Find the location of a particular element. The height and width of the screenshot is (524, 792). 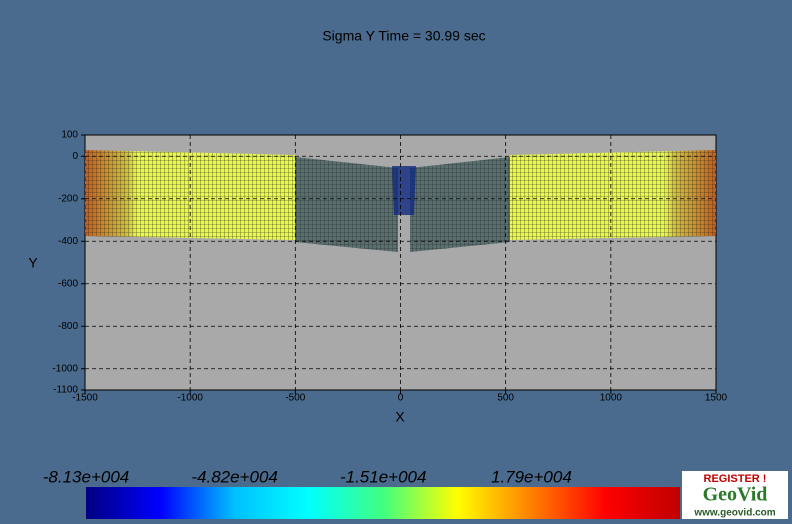

y-tick-label: -600 is located at coordinates (68, 283).